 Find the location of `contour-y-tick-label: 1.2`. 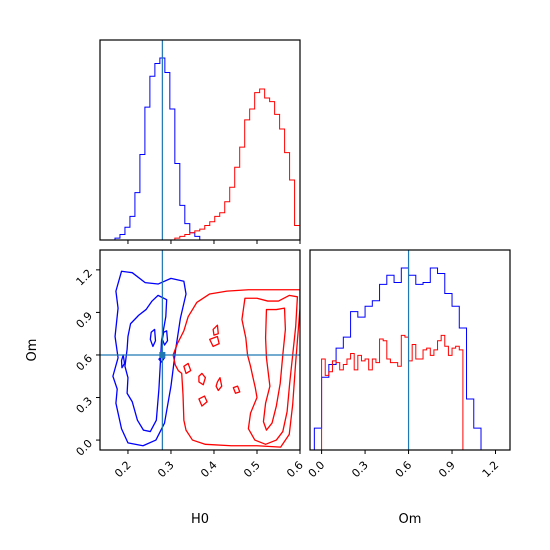

contour-y-tick-label: 1.2 is located at coordinates (85, 278).